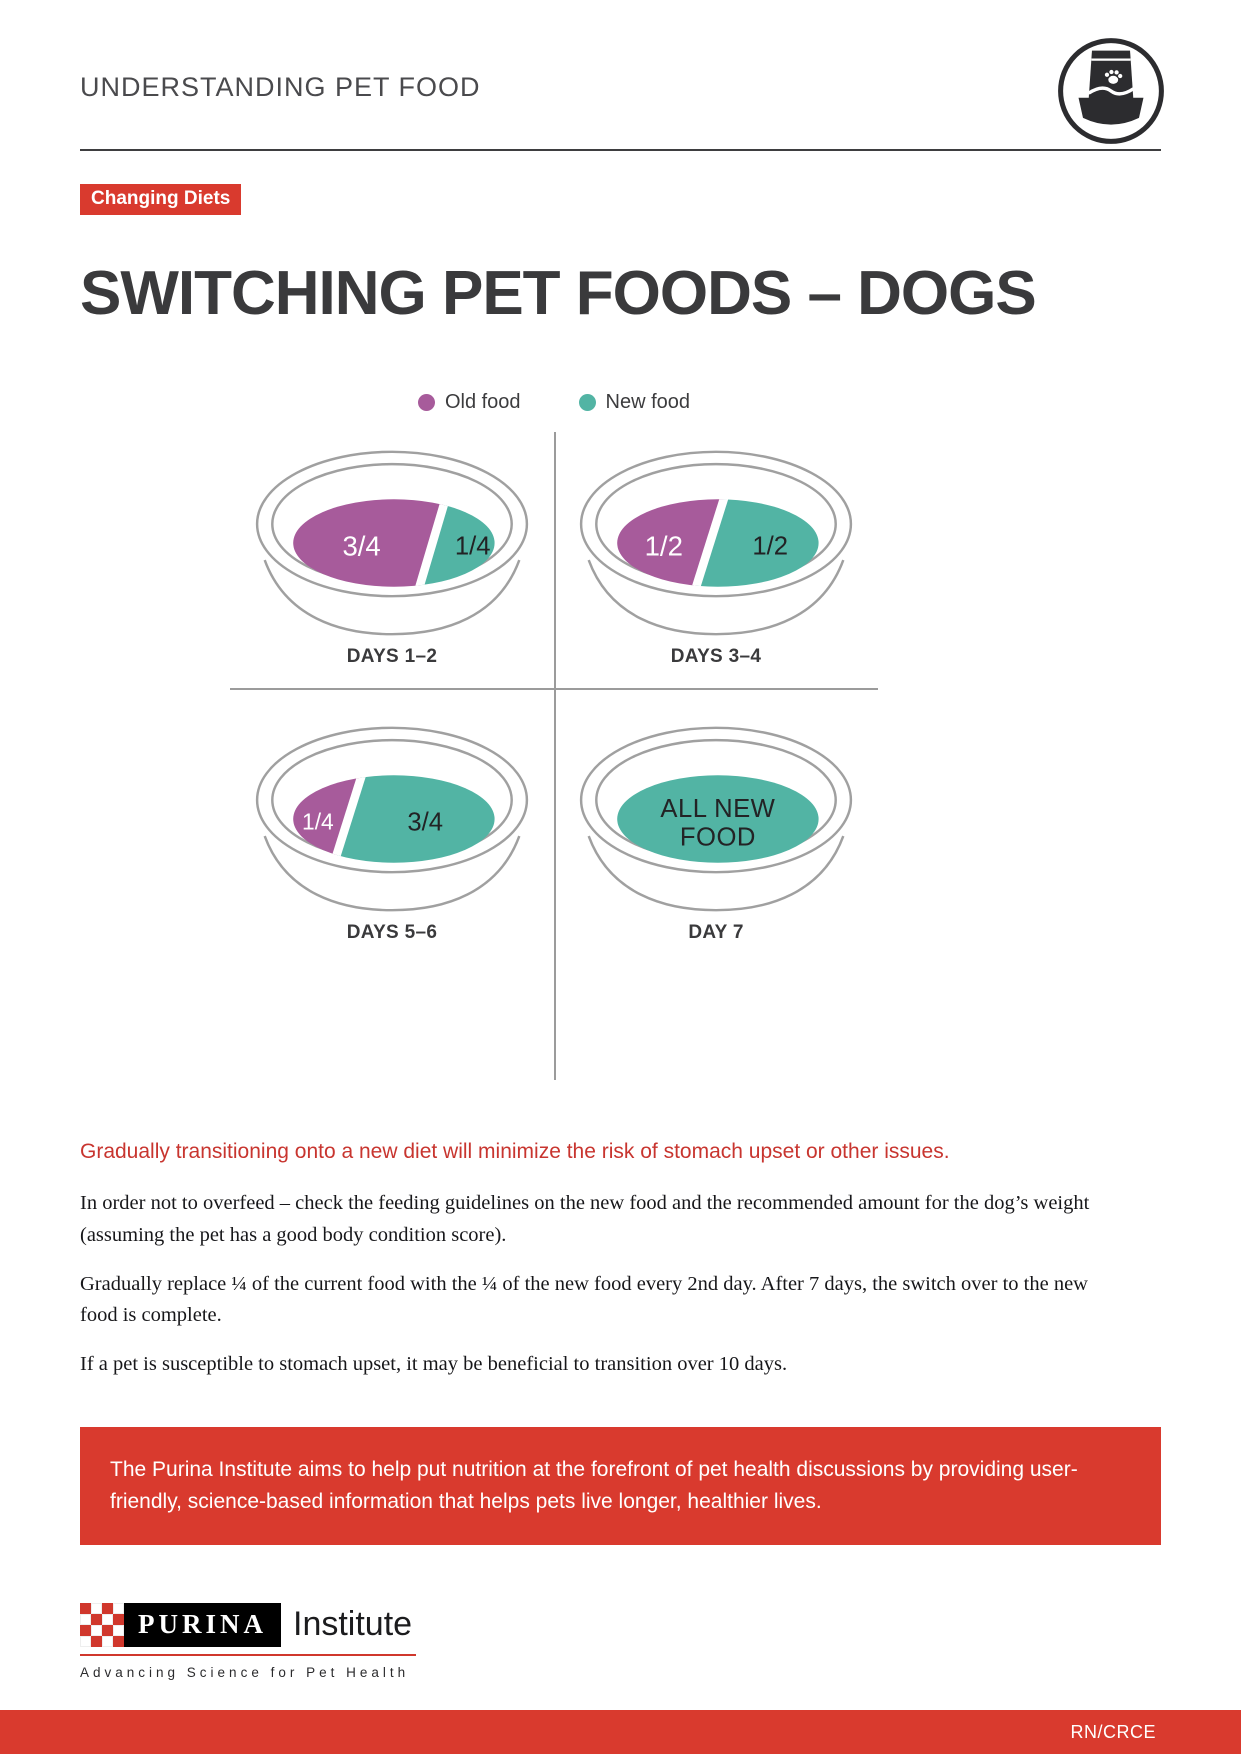  I want to click on new-food-dot-icon, so click(587, 402).